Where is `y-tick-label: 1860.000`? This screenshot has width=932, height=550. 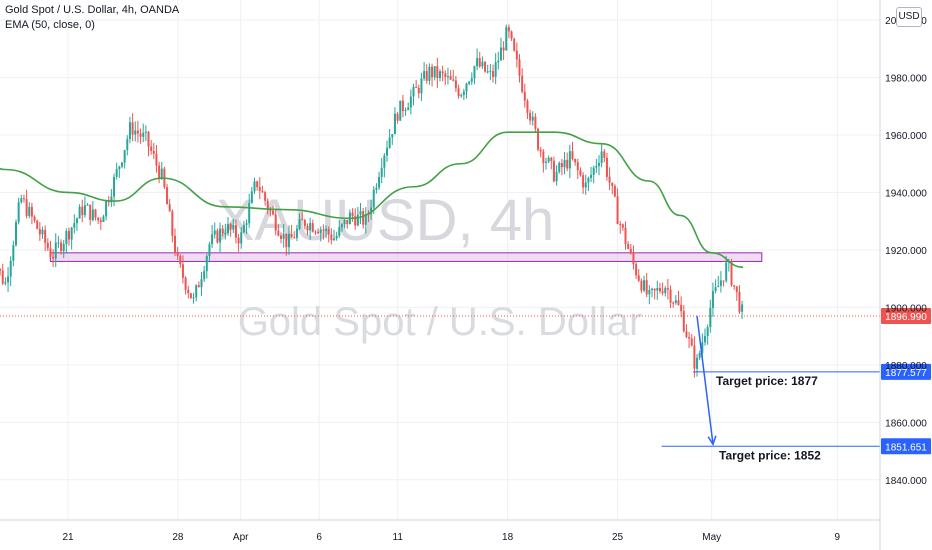
y-tick-label: 1860.000 is located at coordinates (906, 423).